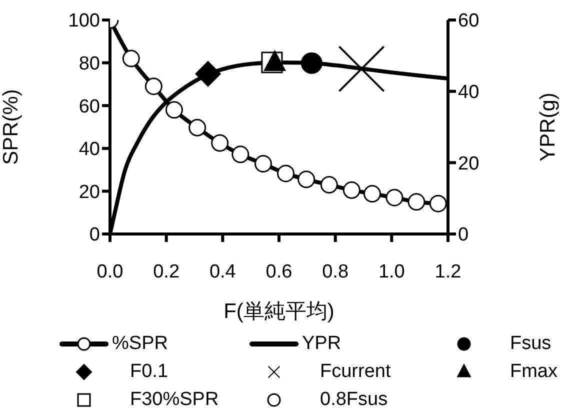 Image resolution: width=569 pixels, height=410 pixels. I want to click on x-tick-label: 1.0, so click(391, 271).